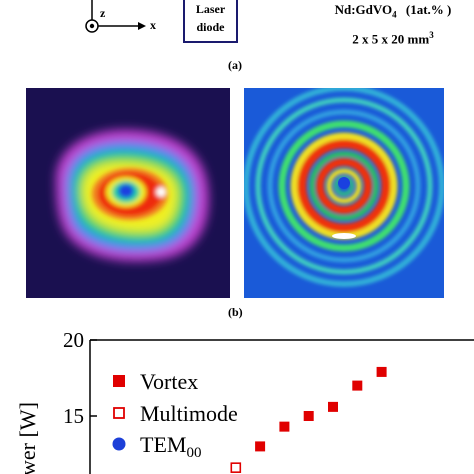  Describe the element at coordinates (428, 9) in the screenshot. I see `crystal-doping: (1at.% )` at that location.